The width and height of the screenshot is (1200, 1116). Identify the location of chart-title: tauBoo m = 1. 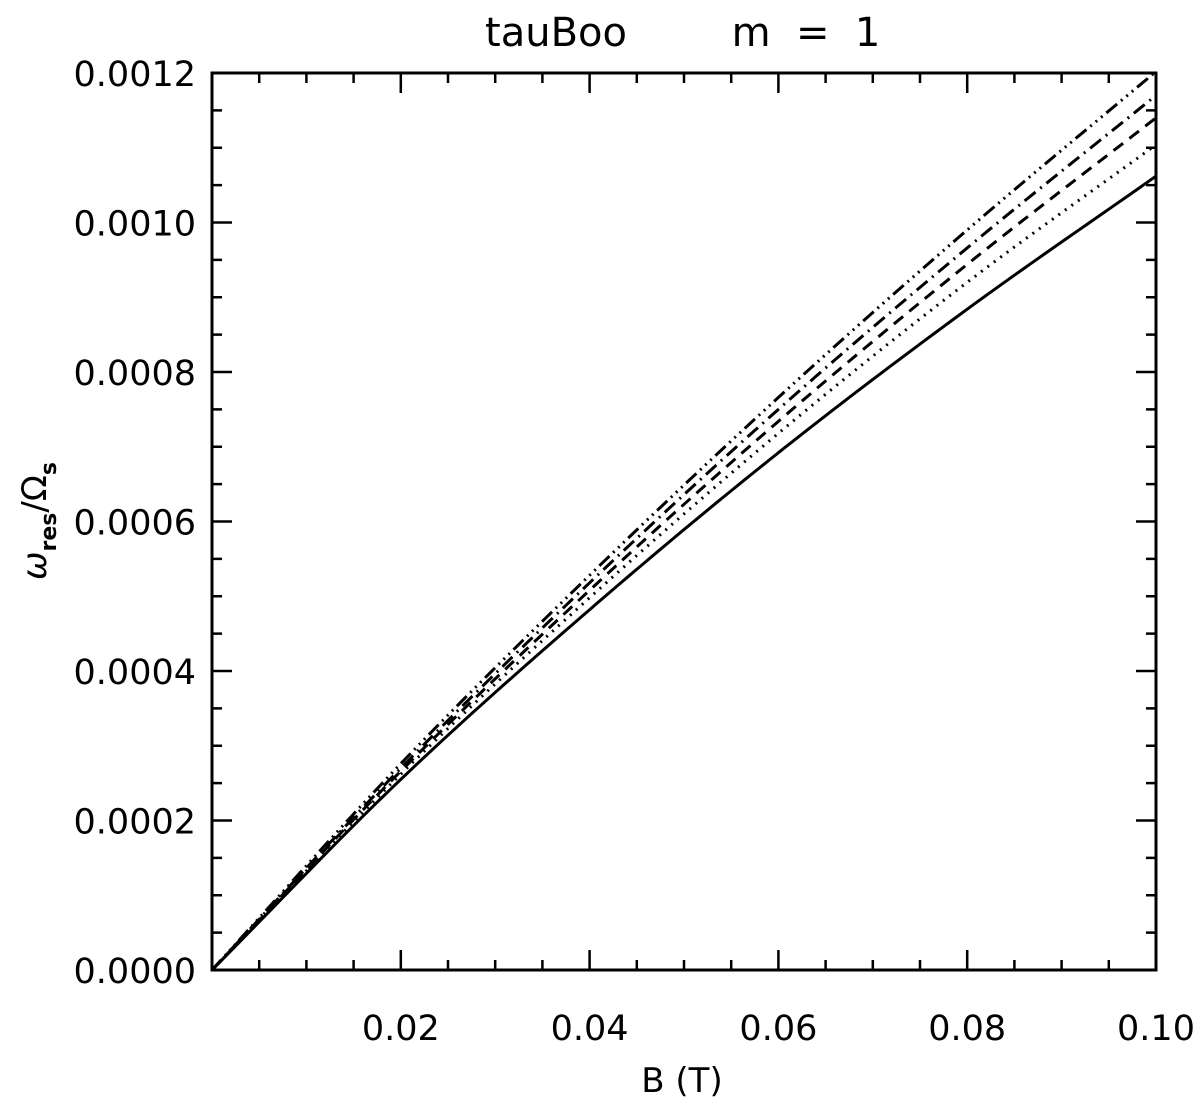
(682, 33).